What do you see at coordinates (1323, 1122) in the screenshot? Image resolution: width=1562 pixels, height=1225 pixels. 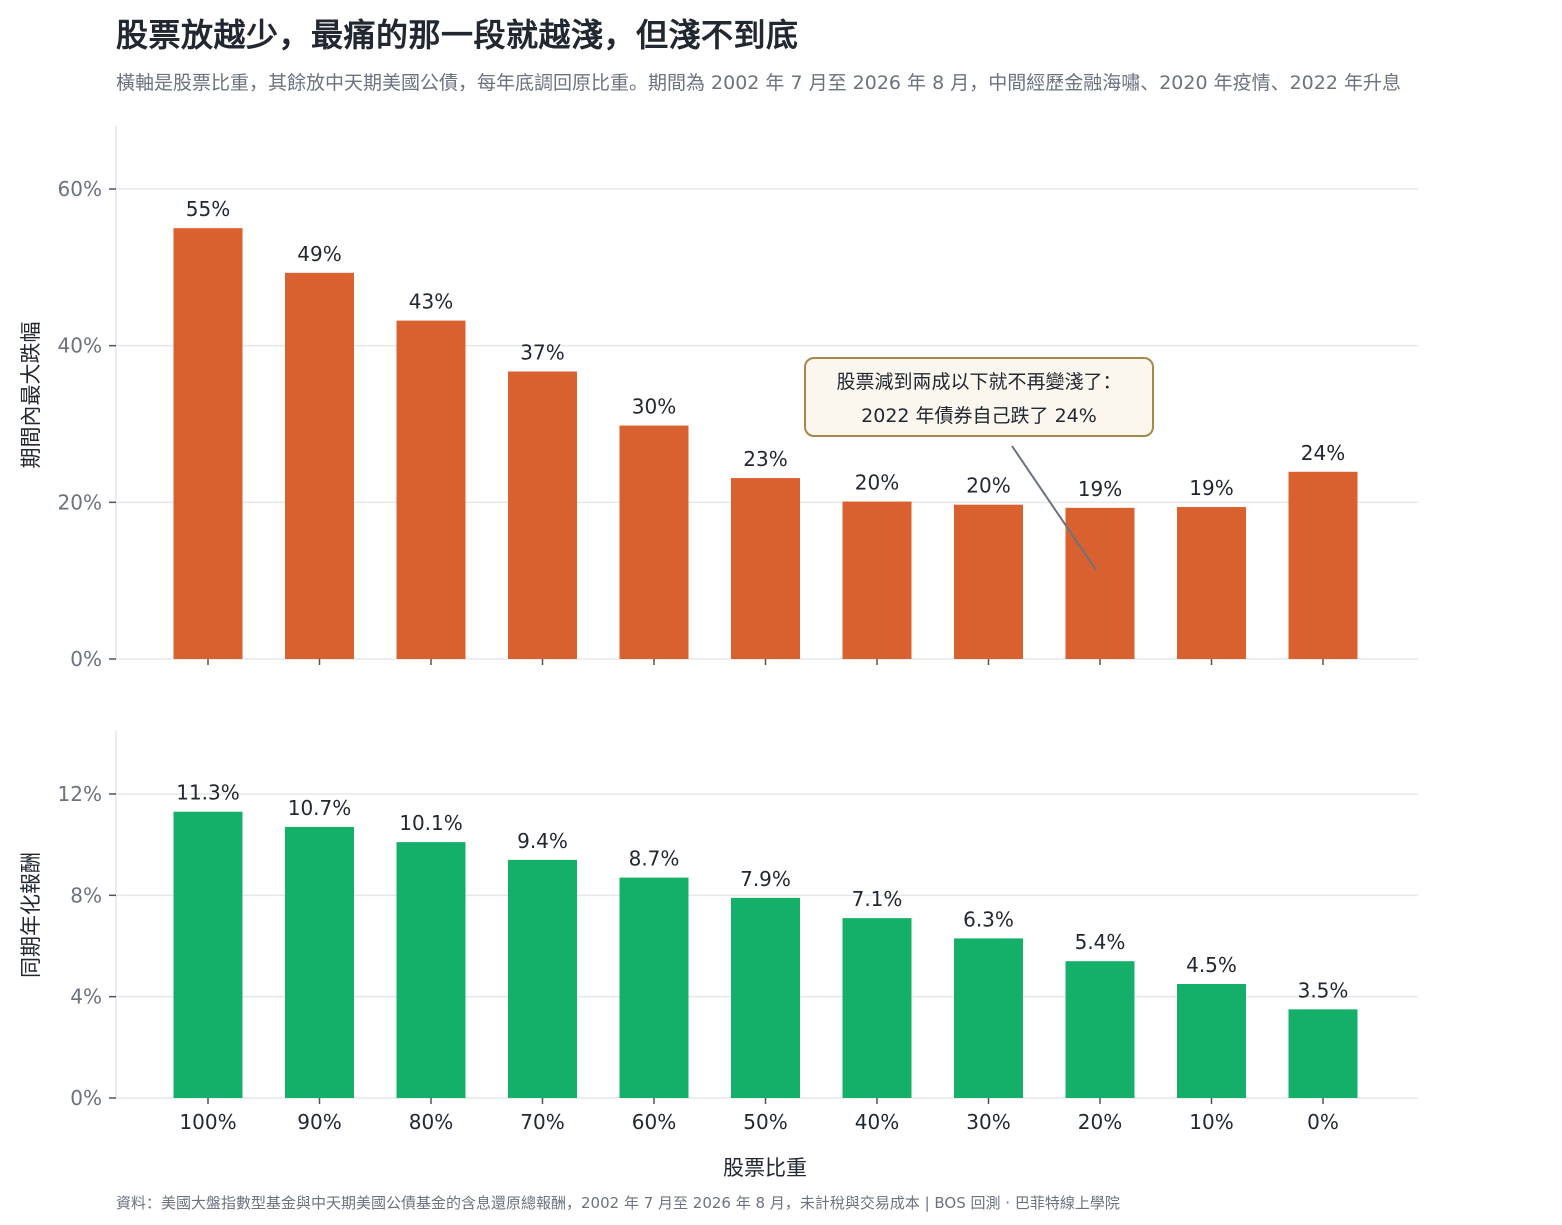 I see `x-tick-label: 0%` at bounding box center [1323, 1122].